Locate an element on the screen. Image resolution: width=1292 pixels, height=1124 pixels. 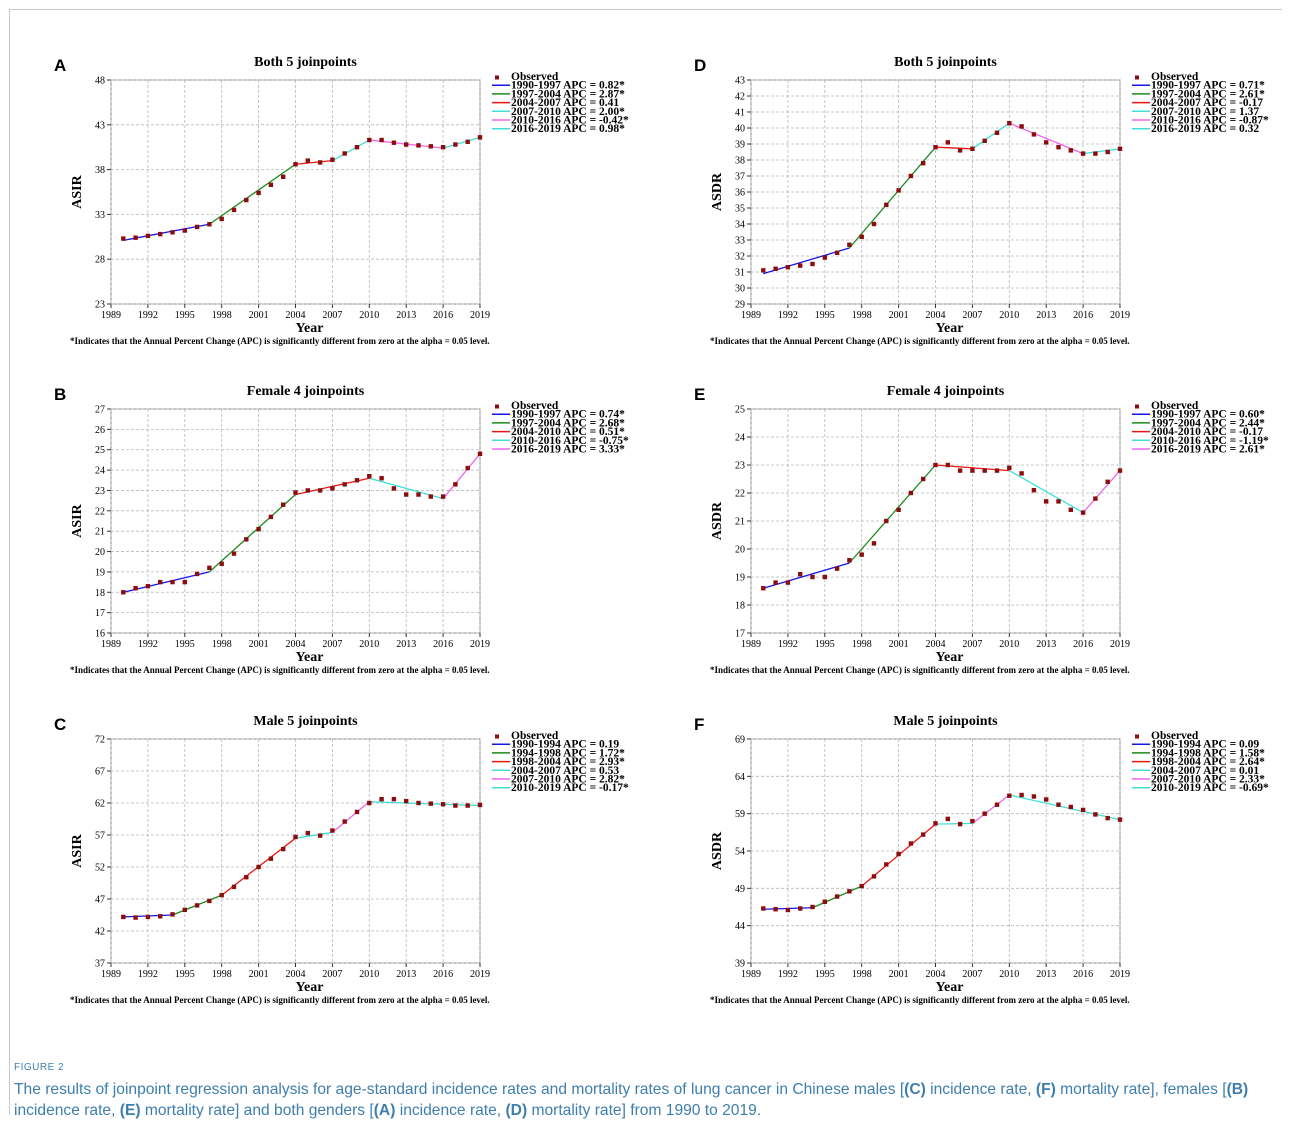
y-tick-label: 36 is located at coordinates (740, 193).